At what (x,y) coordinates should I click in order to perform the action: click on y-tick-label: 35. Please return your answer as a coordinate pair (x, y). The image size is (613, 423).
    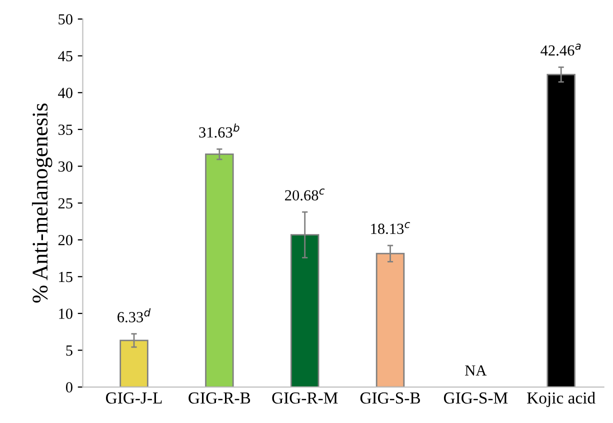
    Looking at the image, I should click on (65, 129).